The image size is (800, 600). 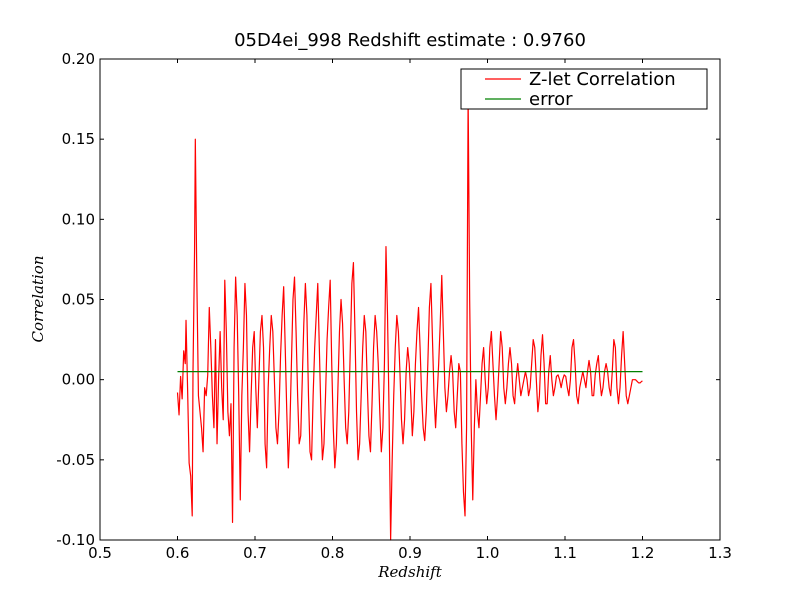 I want to click on x-tick-label: 1.3, so click(x=720, y=553).